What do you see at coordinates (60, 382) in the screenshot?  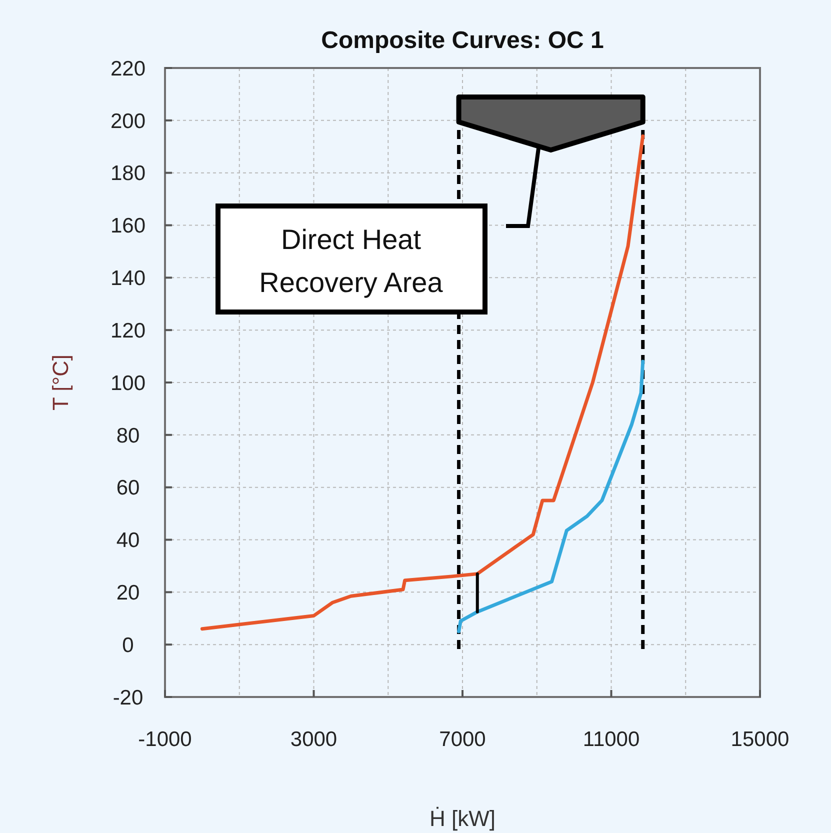 I see `y-axis-title: T [°C]` at bounding box center [60, 382].